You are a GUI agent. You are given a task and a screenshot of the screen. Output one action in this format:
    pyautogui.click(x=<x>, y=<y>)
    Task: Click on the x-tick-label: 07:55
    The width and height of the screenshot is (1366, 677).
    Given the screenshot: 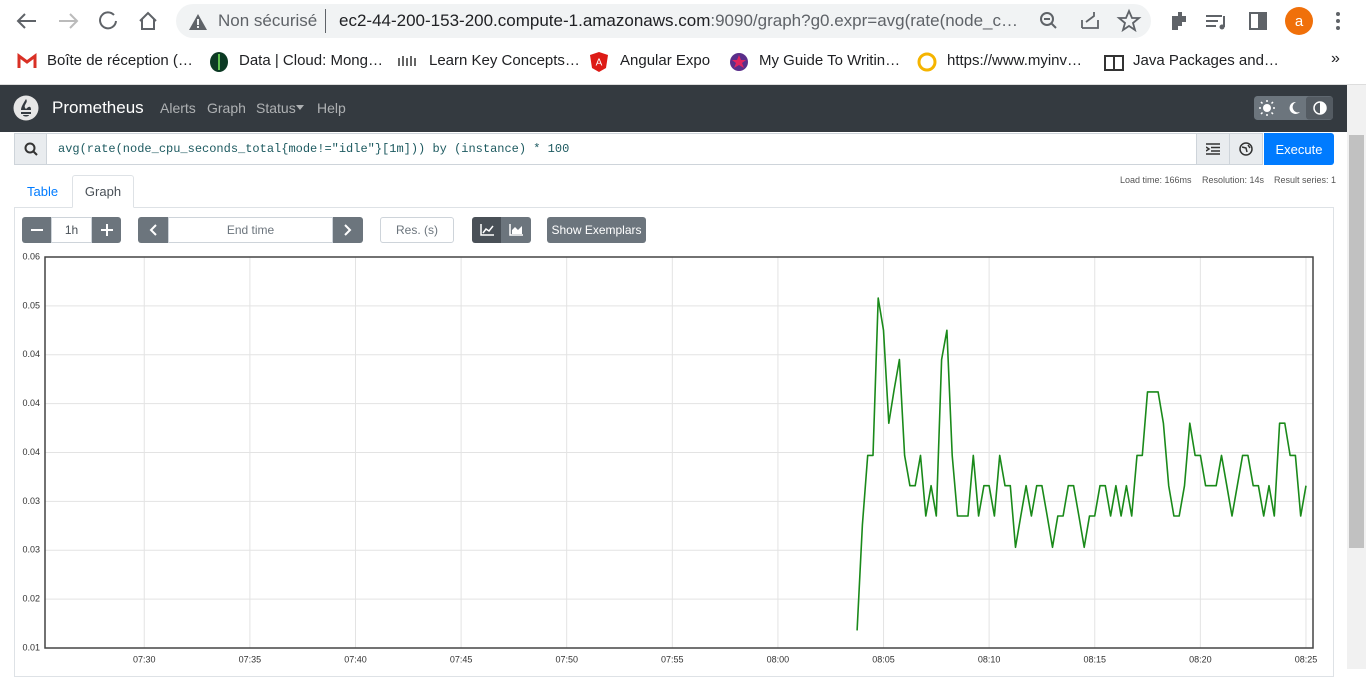 What is the action you would take?
    pyautogui.click(x=672, y=659)
    